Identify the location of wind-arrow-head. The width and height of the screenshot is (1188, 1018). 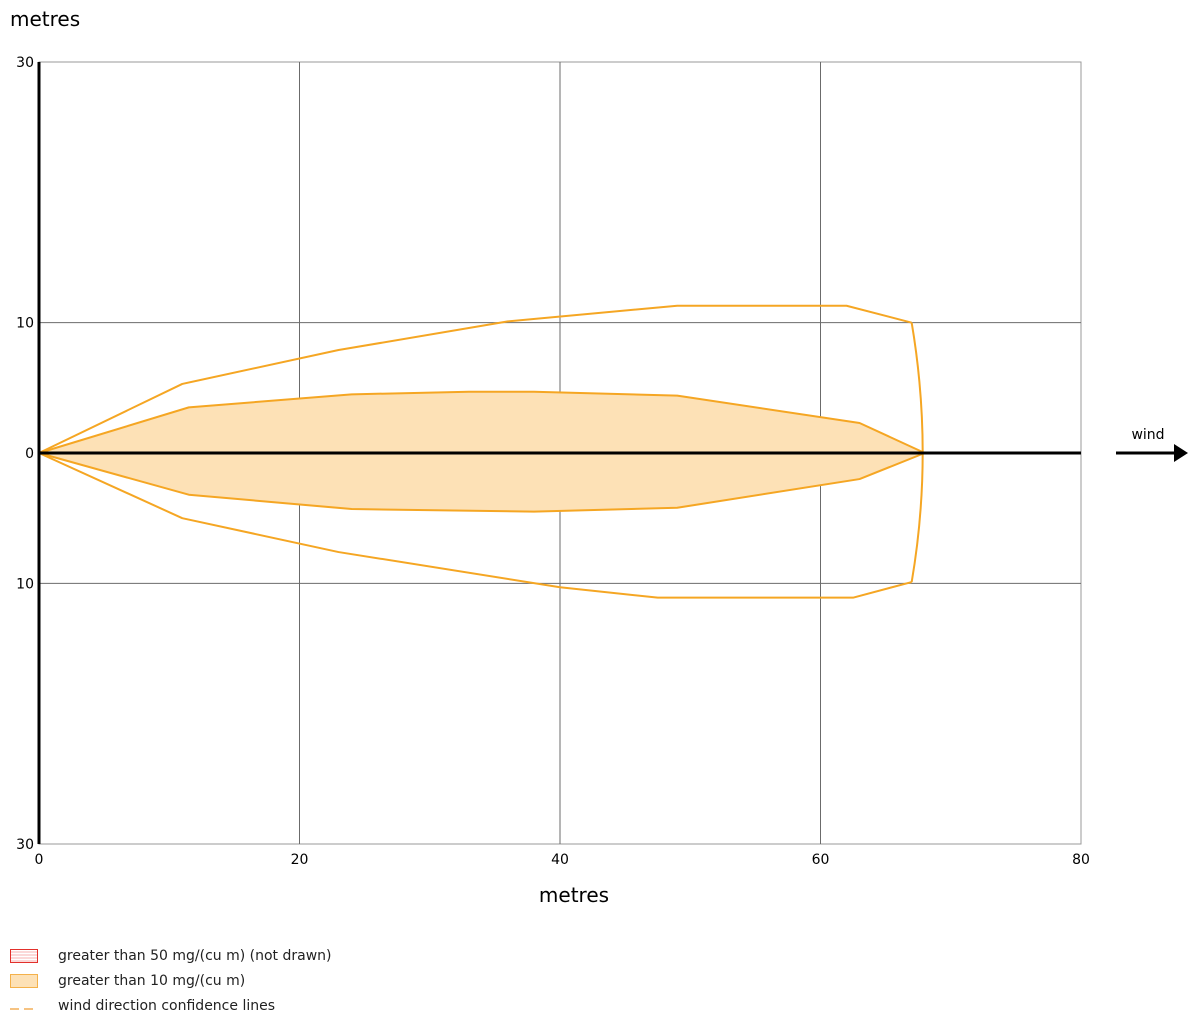
(1181, 453).